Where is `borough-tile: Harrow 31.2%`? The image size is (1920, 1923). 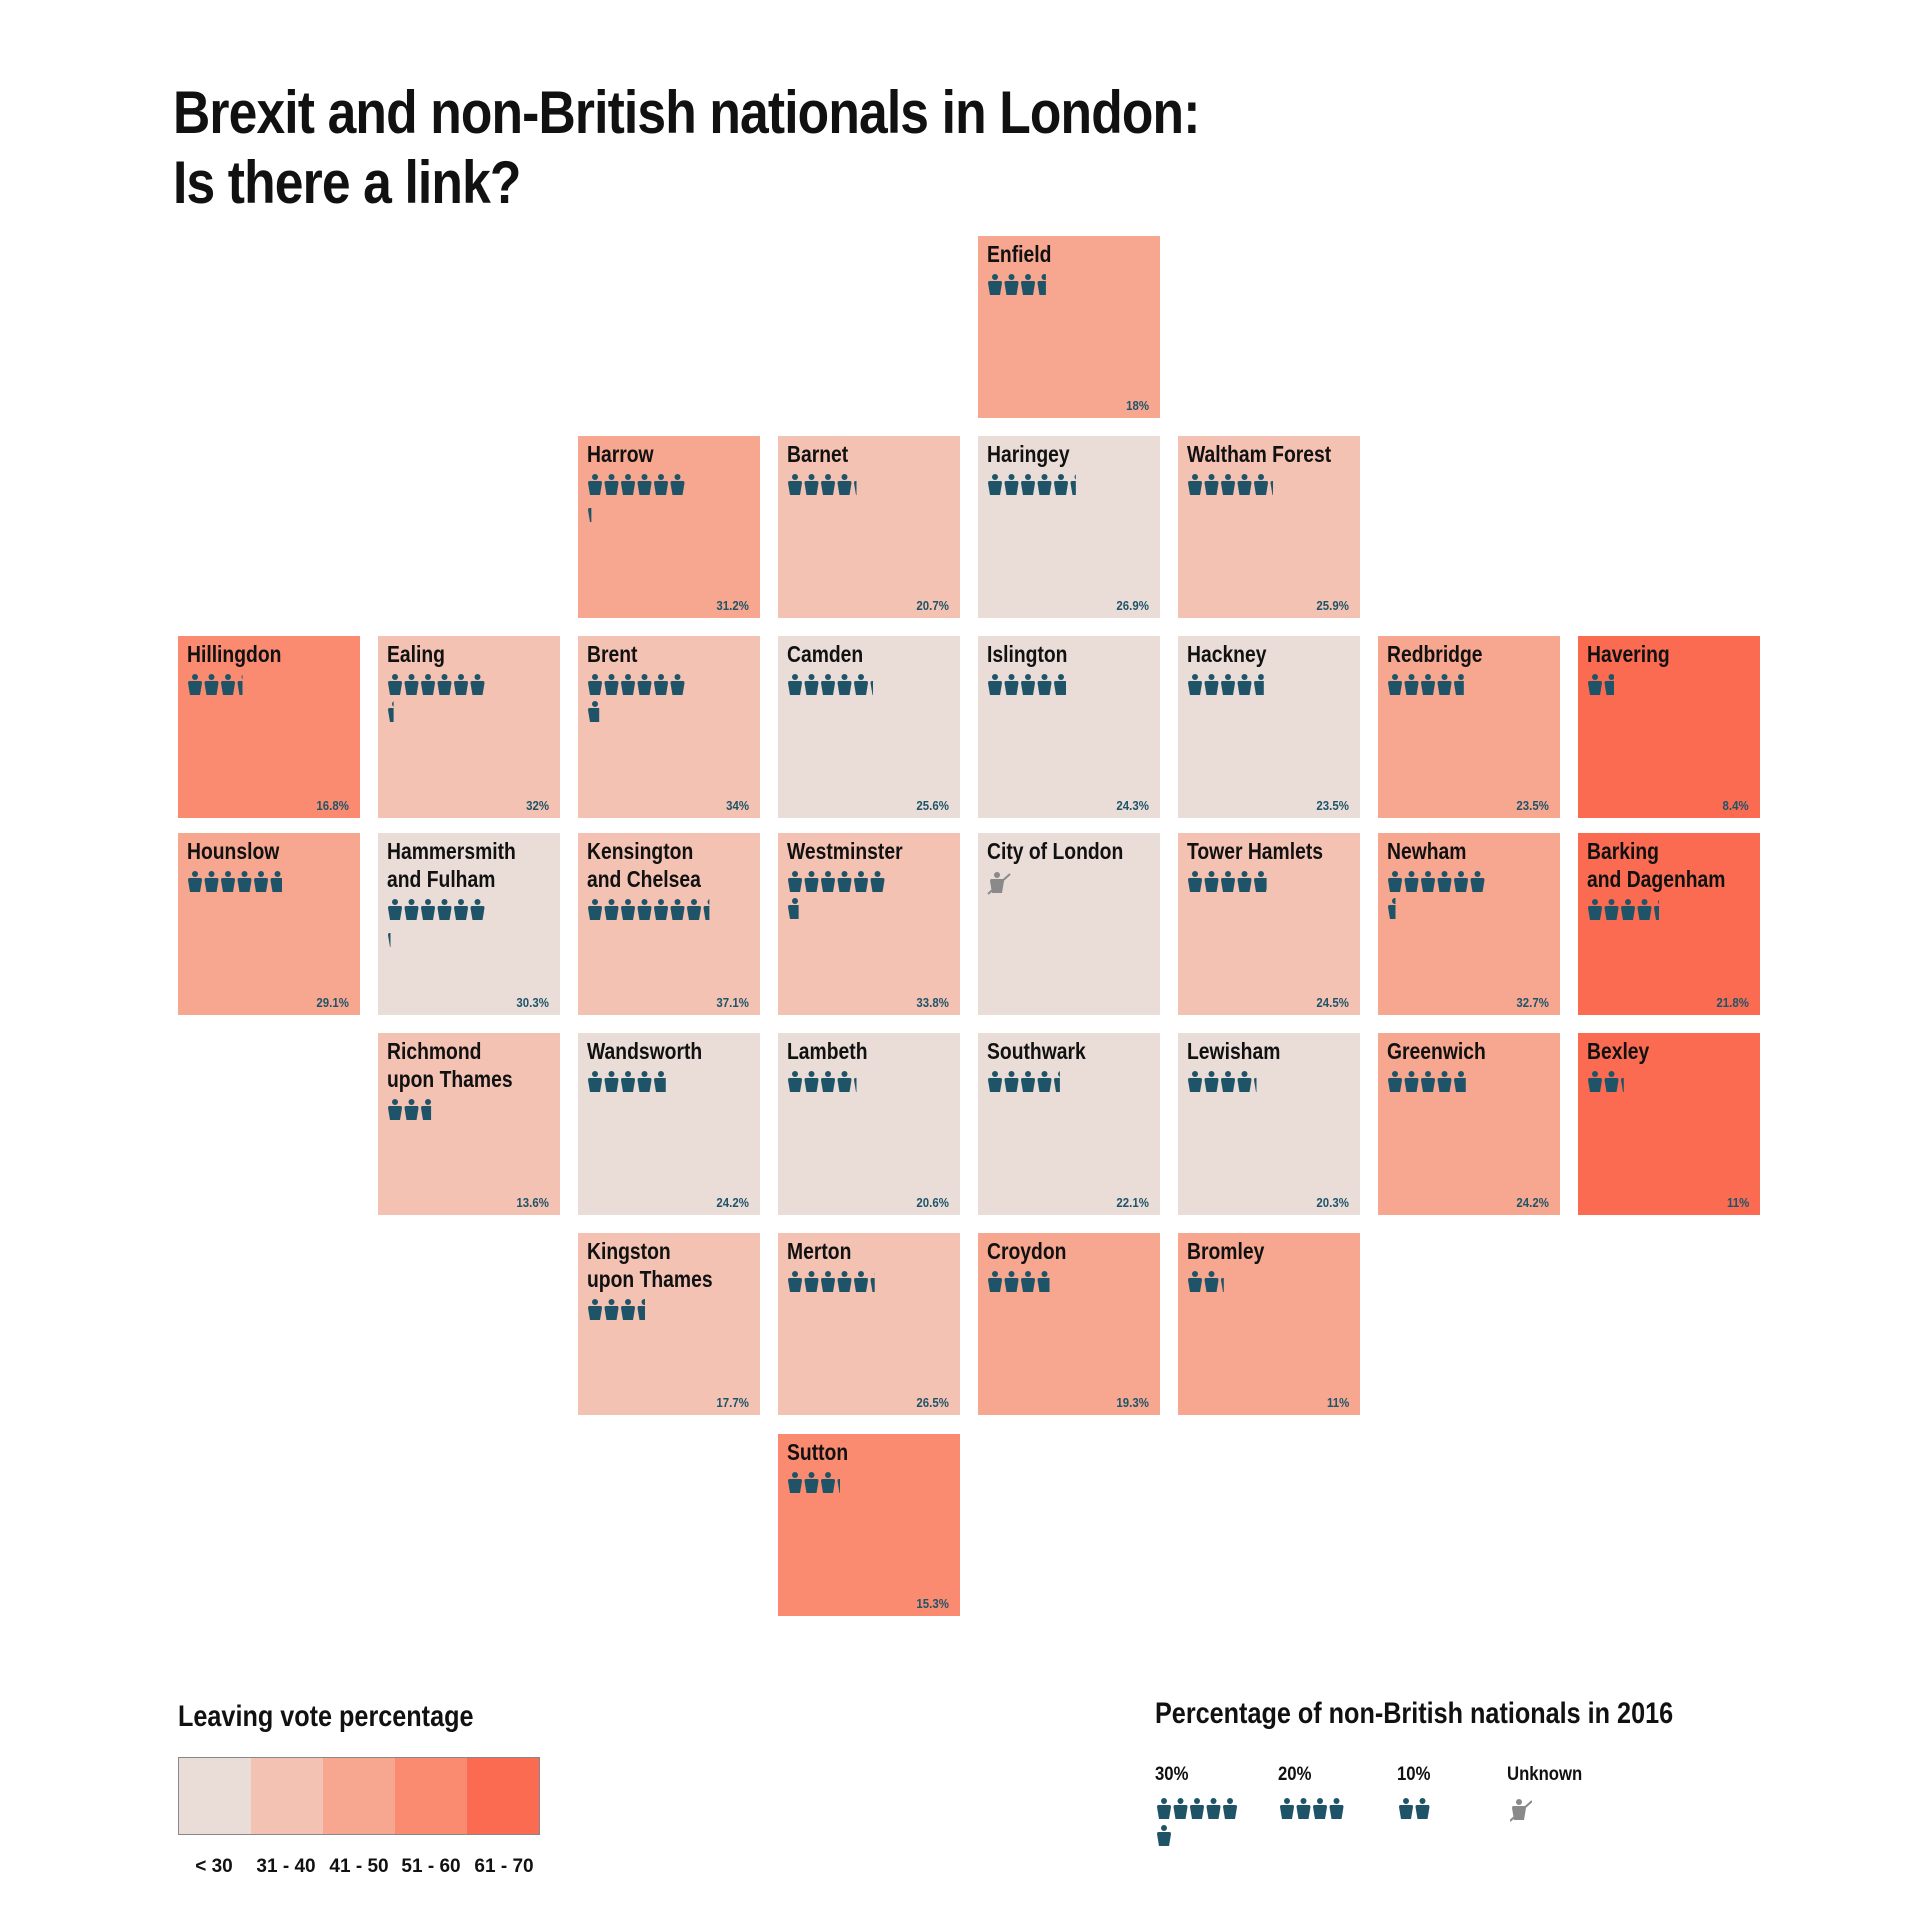 borough-tile: Harrow 31.2% is located at coordinates (669, 527).